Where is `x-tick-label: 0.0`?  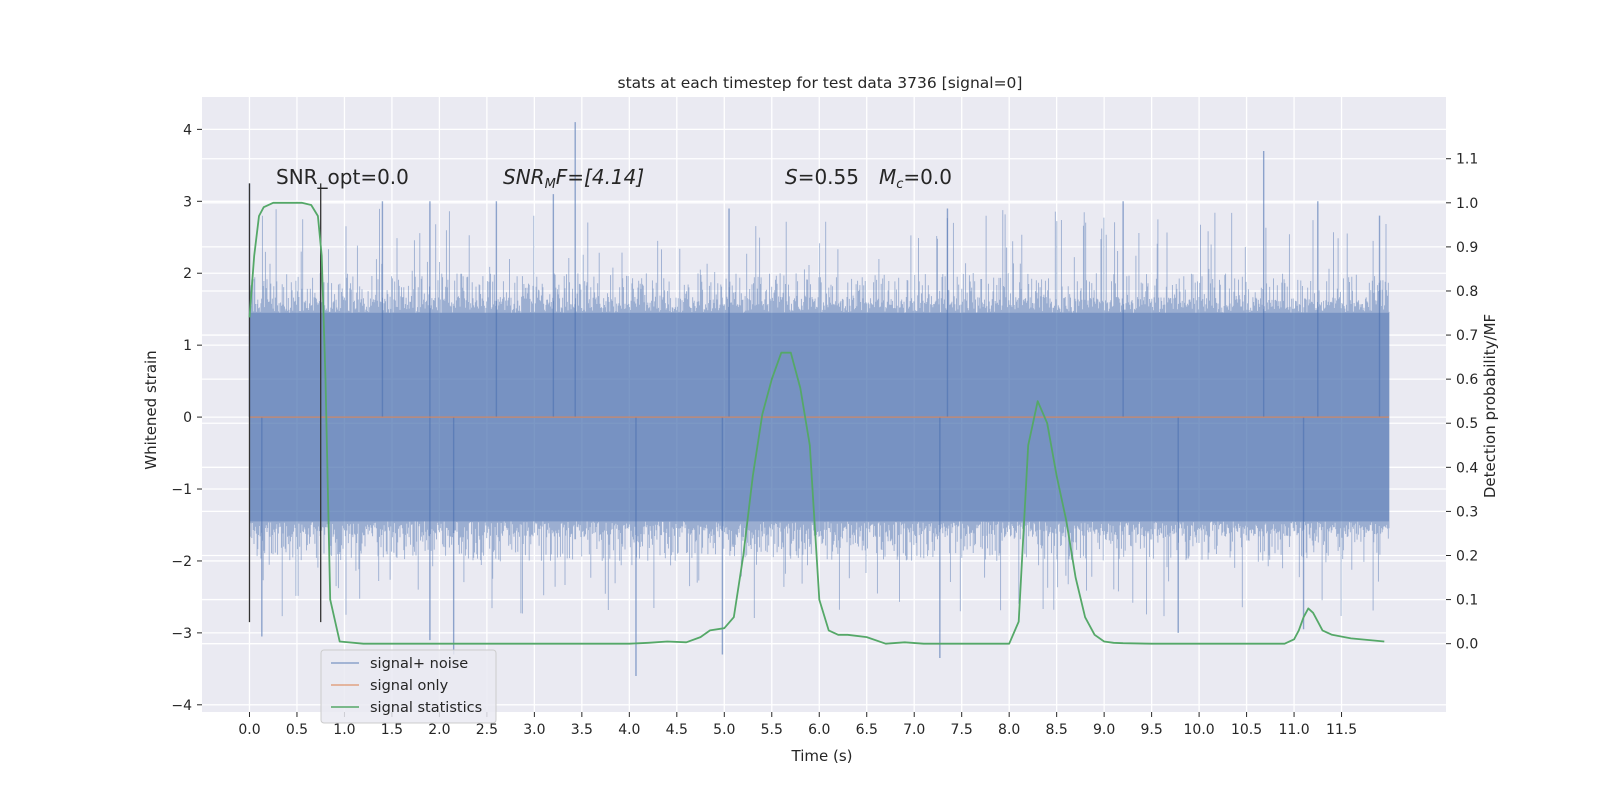
x-tick-label: 0.0 is located at coordinates (249, 730).